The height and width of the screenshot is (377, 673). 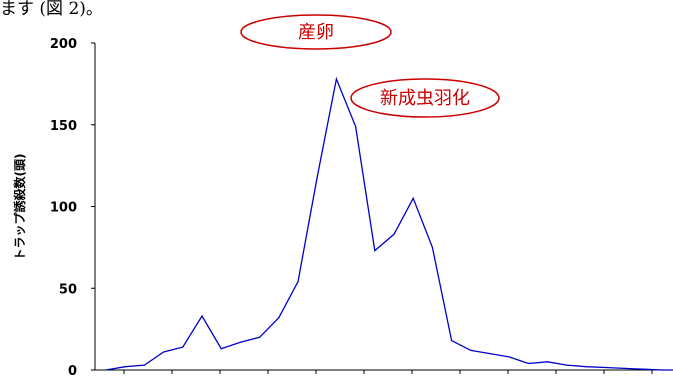 I want to click on annotation-new-adult-emergence-ellipse, so click(x=425, y=98).